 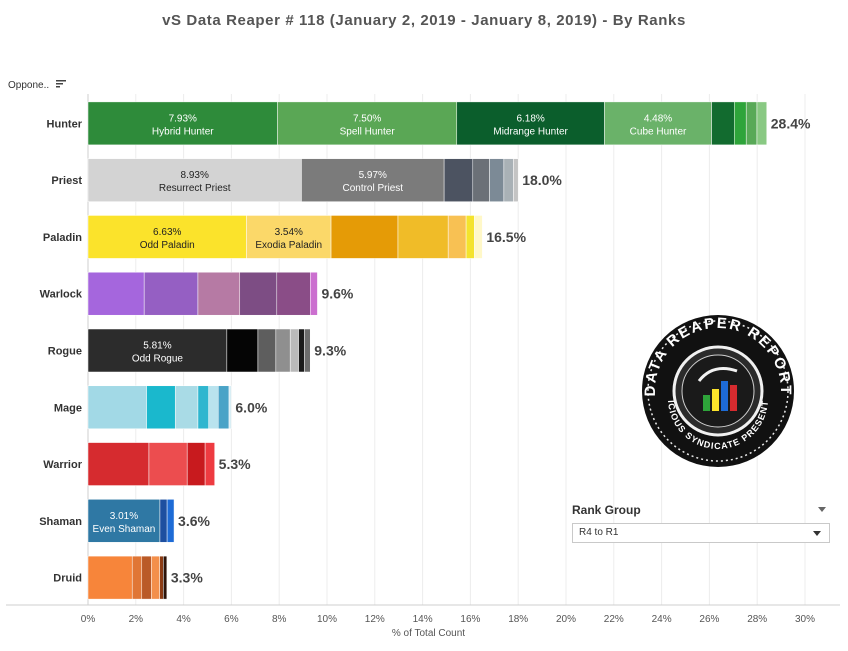 I want to click on bar-total-label: 18.0%, so click(x=542, y=180).